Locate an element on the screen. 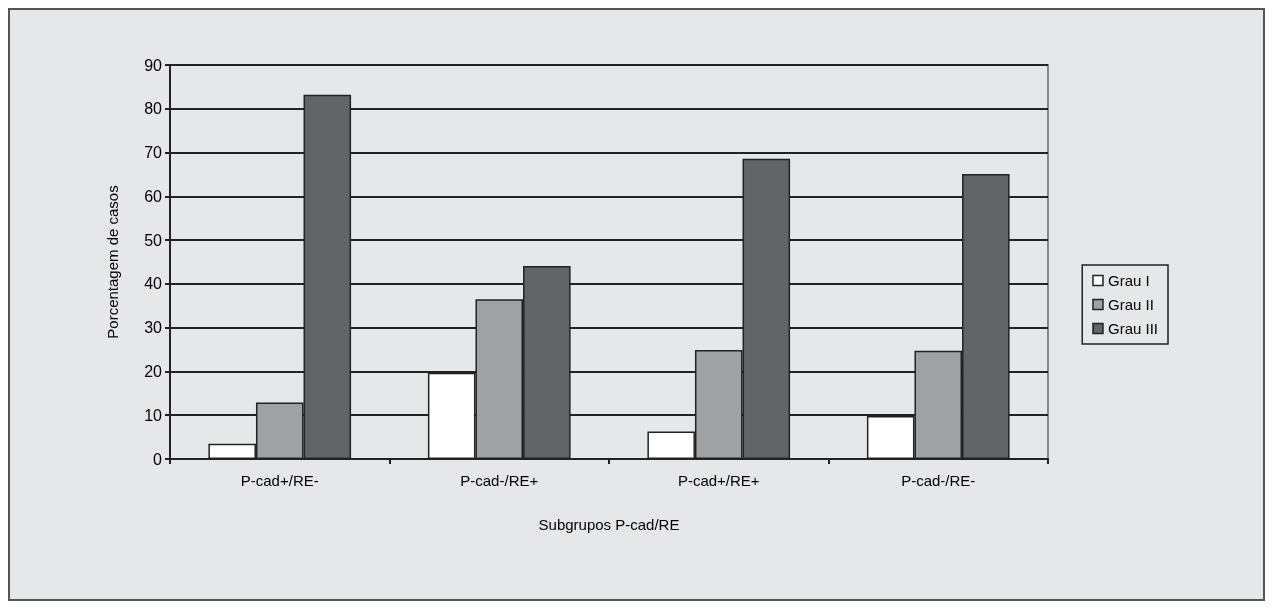 Image resolution: width=1273 pixels, height=609 pixels. y-tick-label: 90 is located at coordinates (153, 65).